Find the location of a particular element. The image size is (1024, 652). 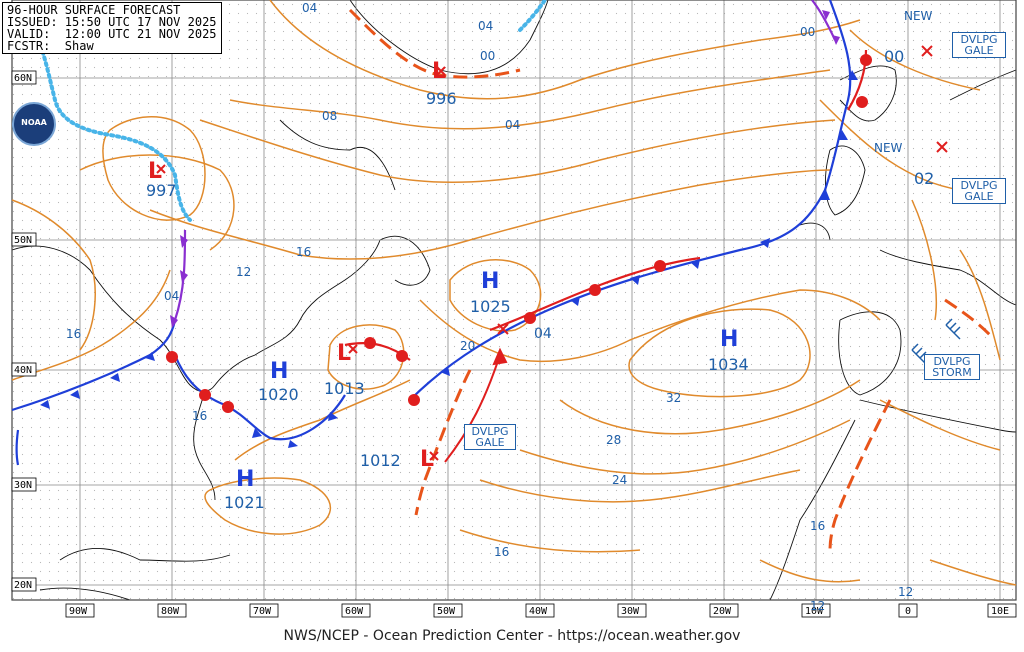

wind-barbs is located at coordinates (936, 341).